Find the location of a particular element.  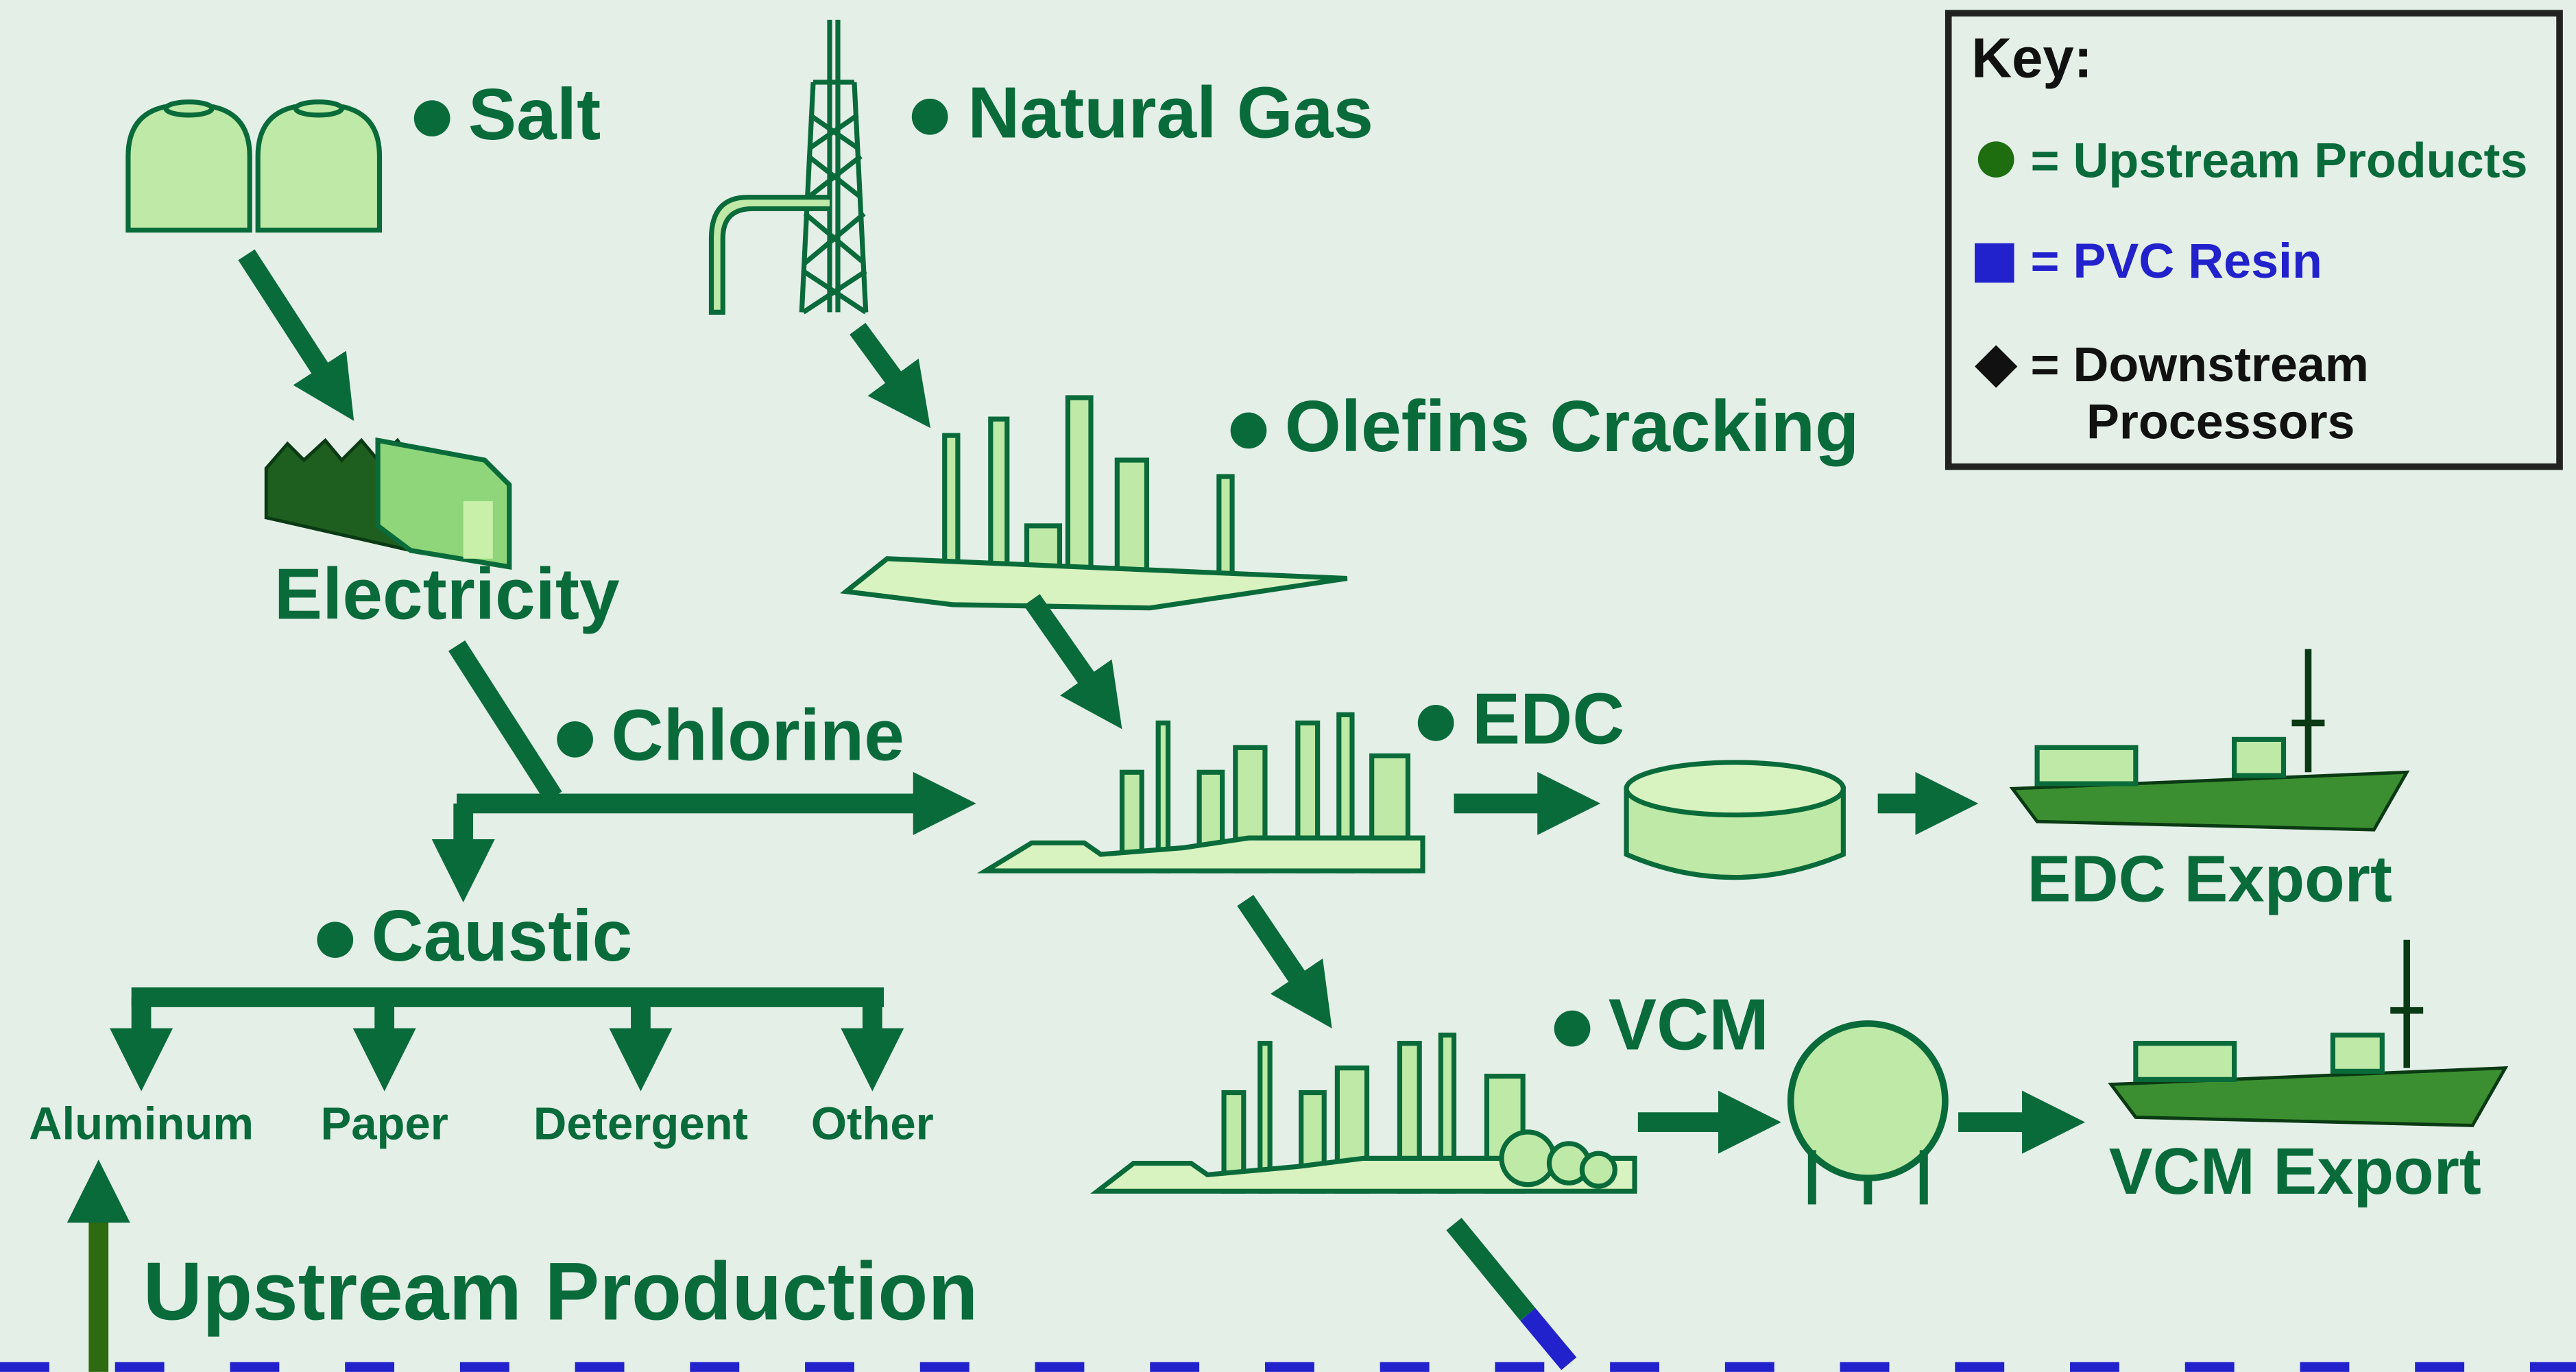

use-label: Detergent is located at coordinates (640, 1124).